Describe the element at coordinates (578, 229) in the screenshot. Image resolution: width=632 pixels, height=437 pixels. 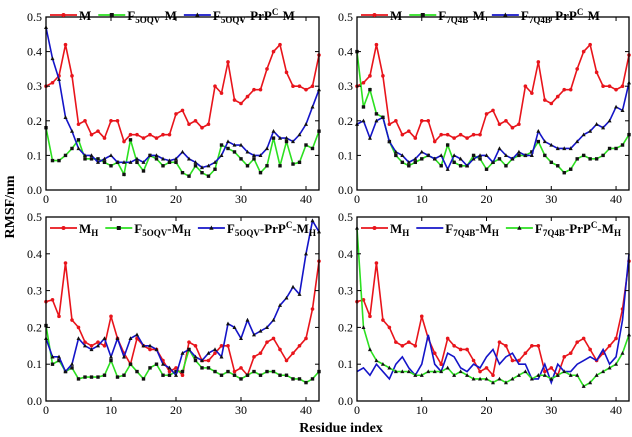
I see `legend-label: F7Q4B​-PrPC​-MH​` at that location.